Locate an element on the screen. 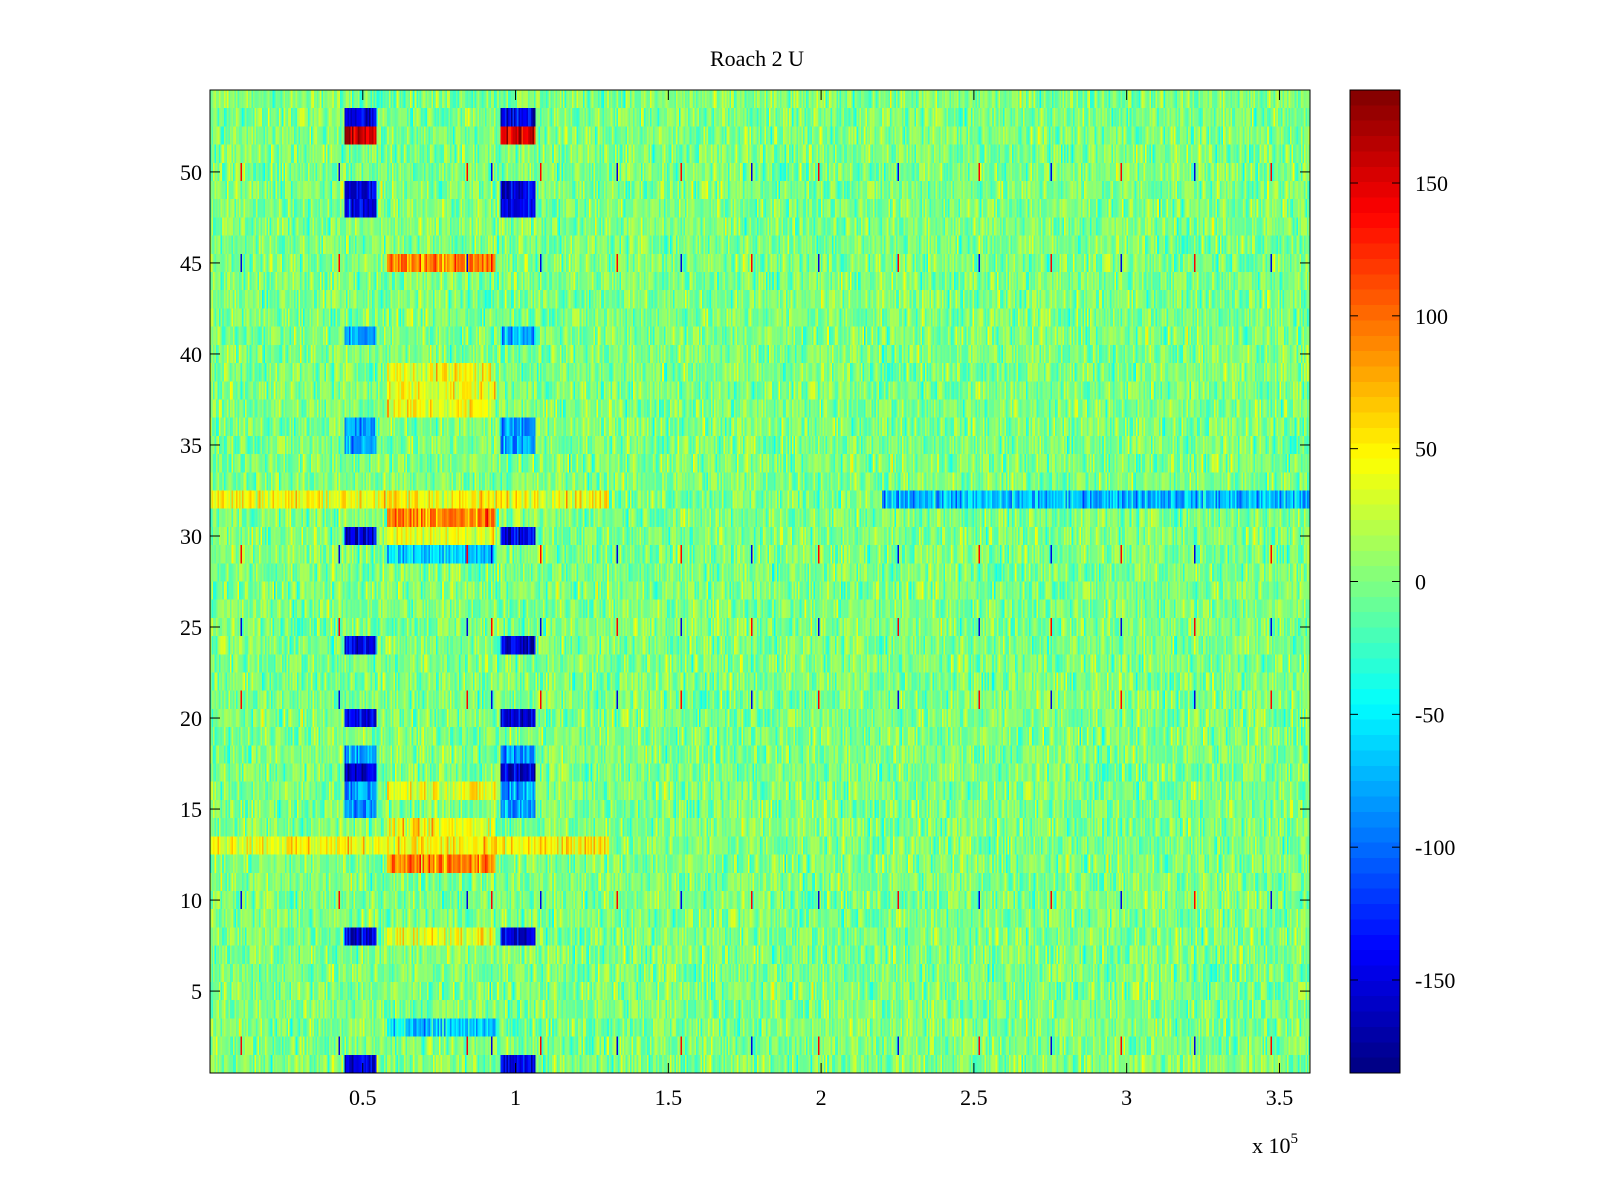  y-tick-label: 40 is located at coordinates (191, 354).